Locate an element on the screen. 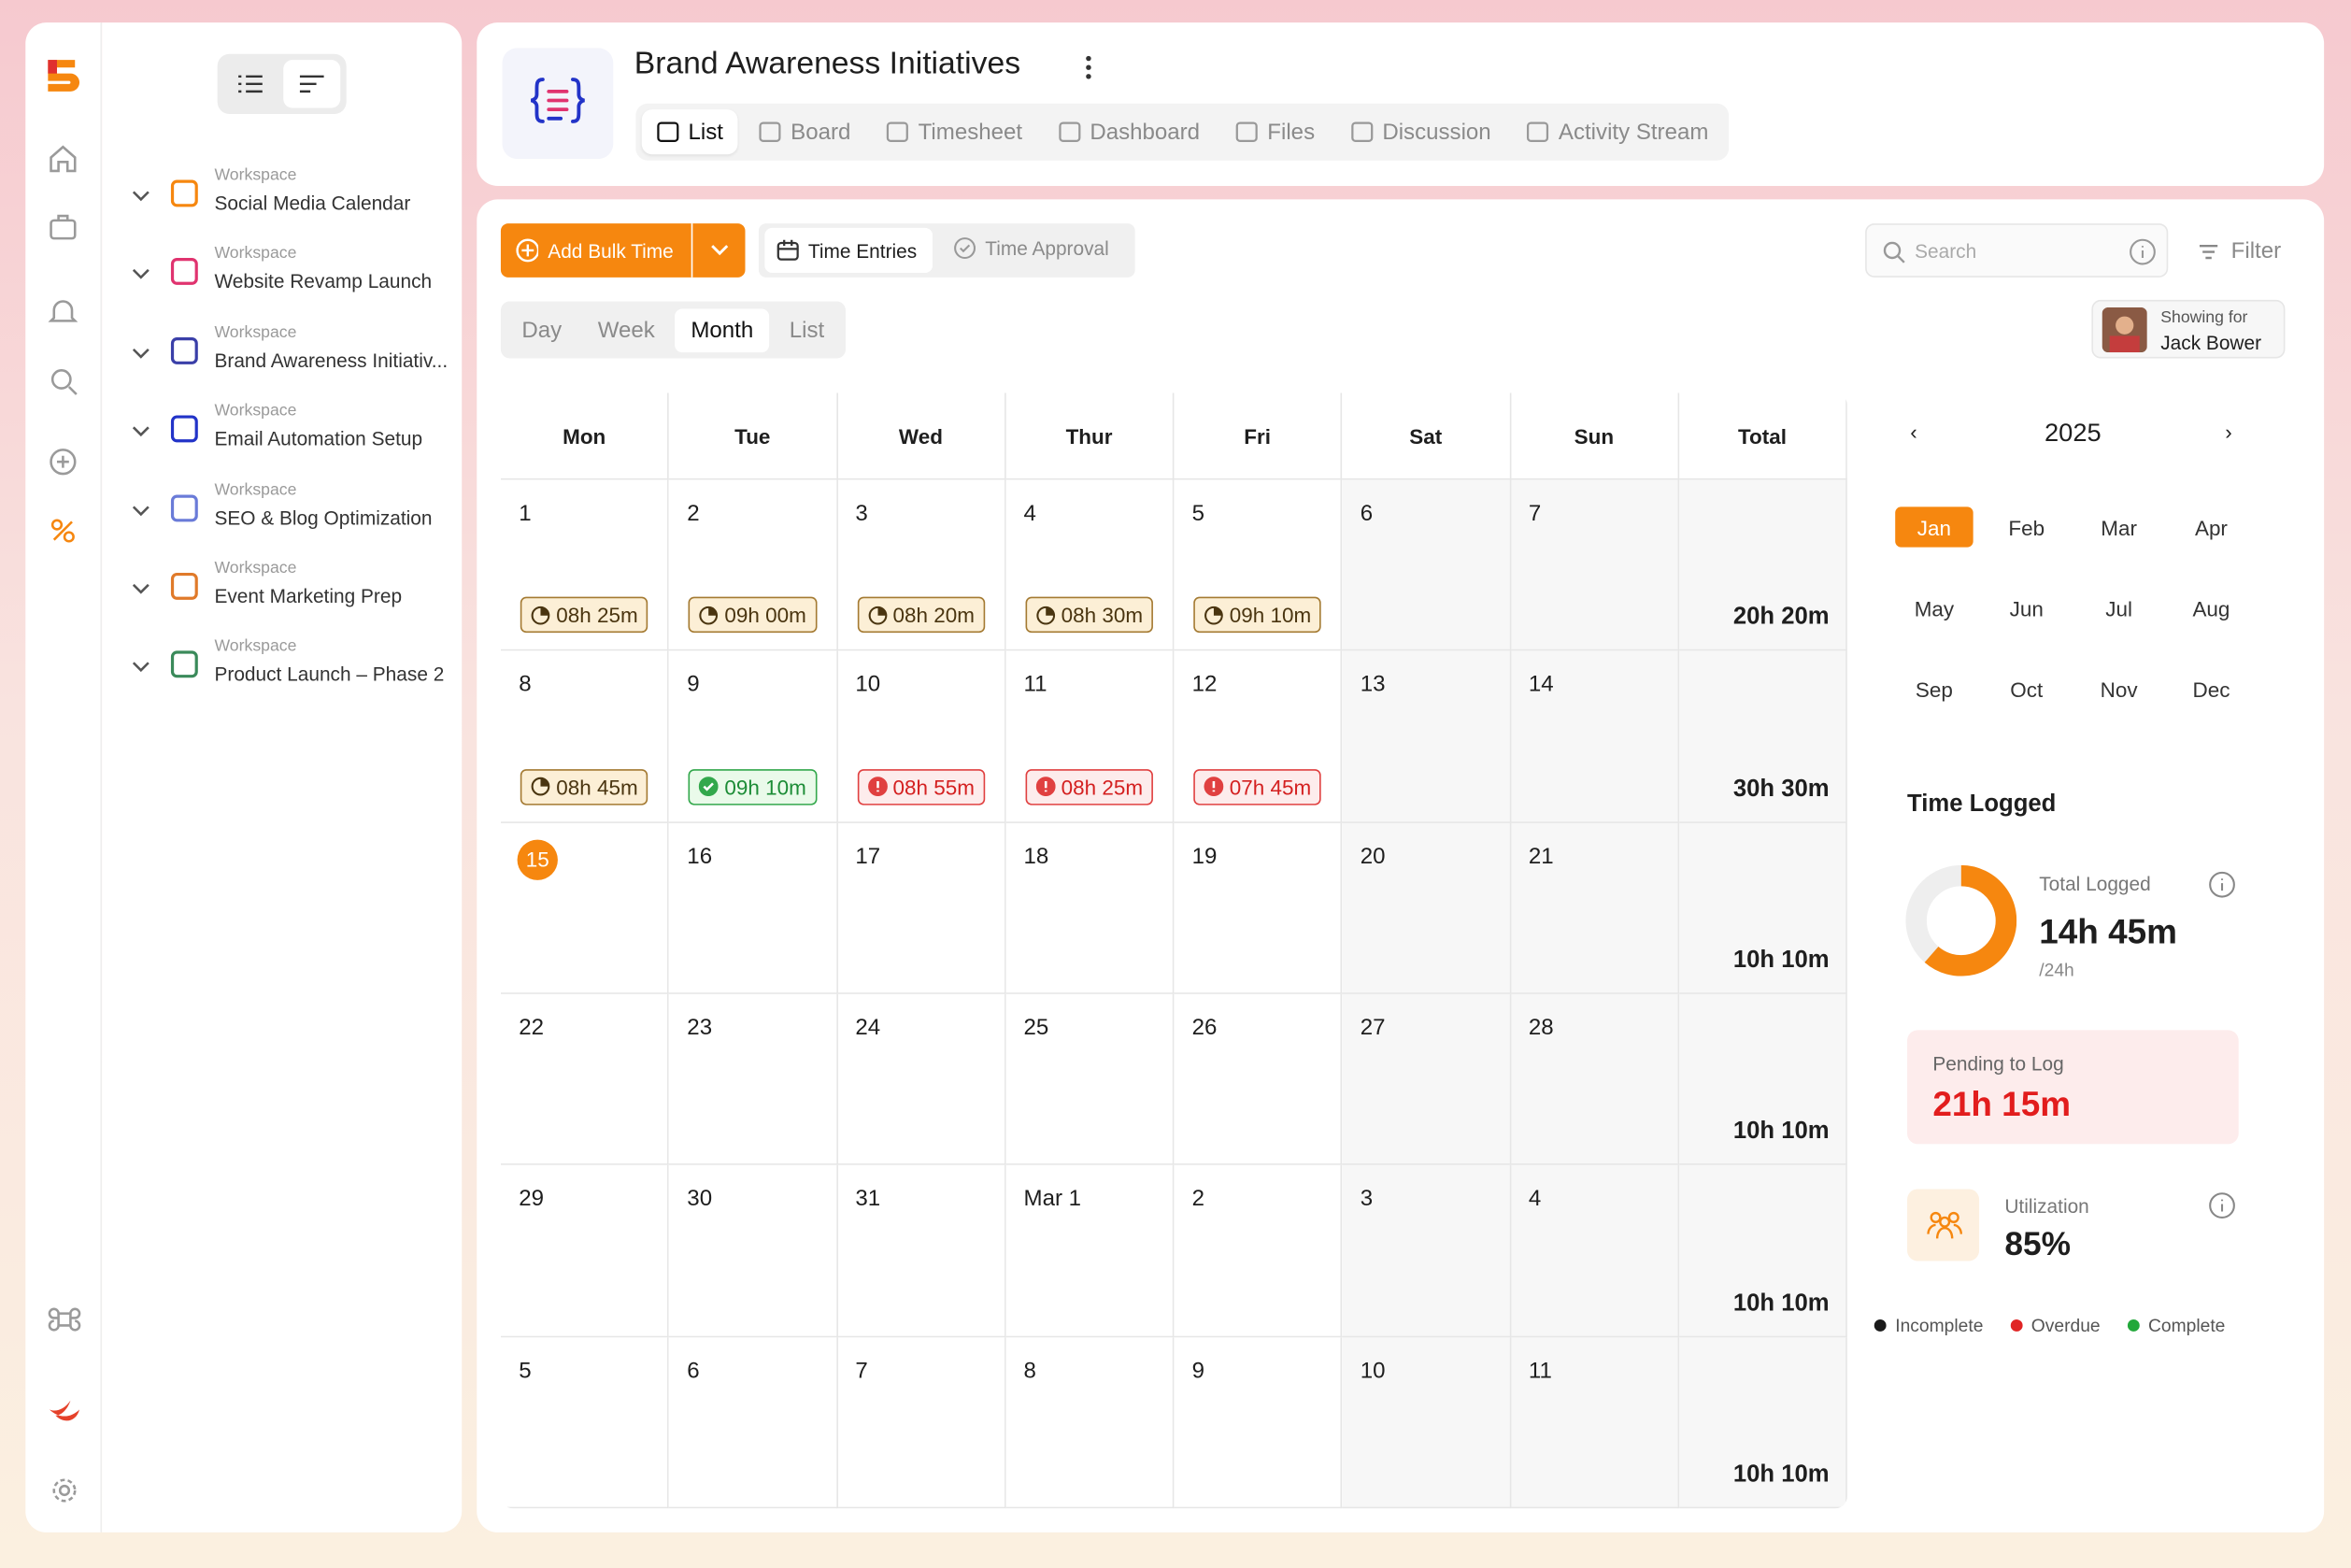 The height and width of the screenshot is (1568, 2351). nav-icons is located at coordinates (63, 367).